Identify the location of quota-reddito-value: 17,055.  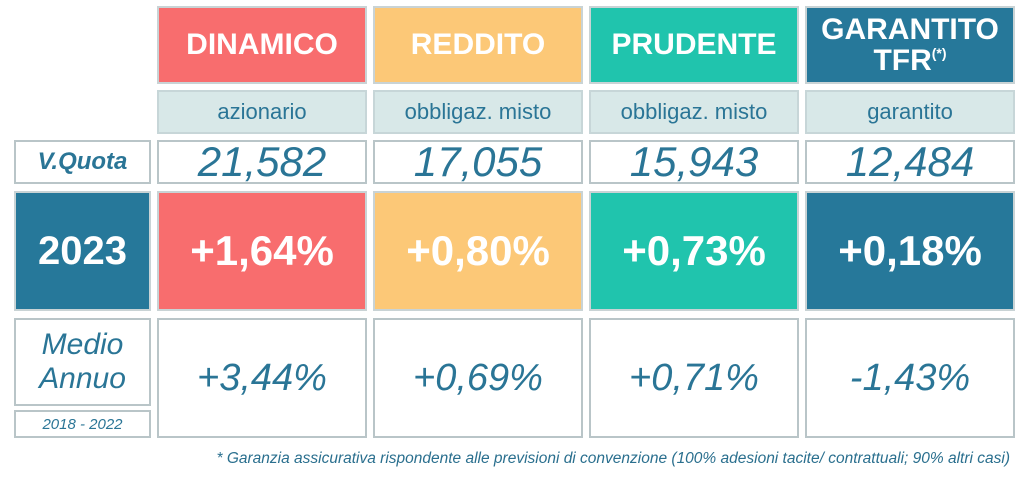
(478, 161).